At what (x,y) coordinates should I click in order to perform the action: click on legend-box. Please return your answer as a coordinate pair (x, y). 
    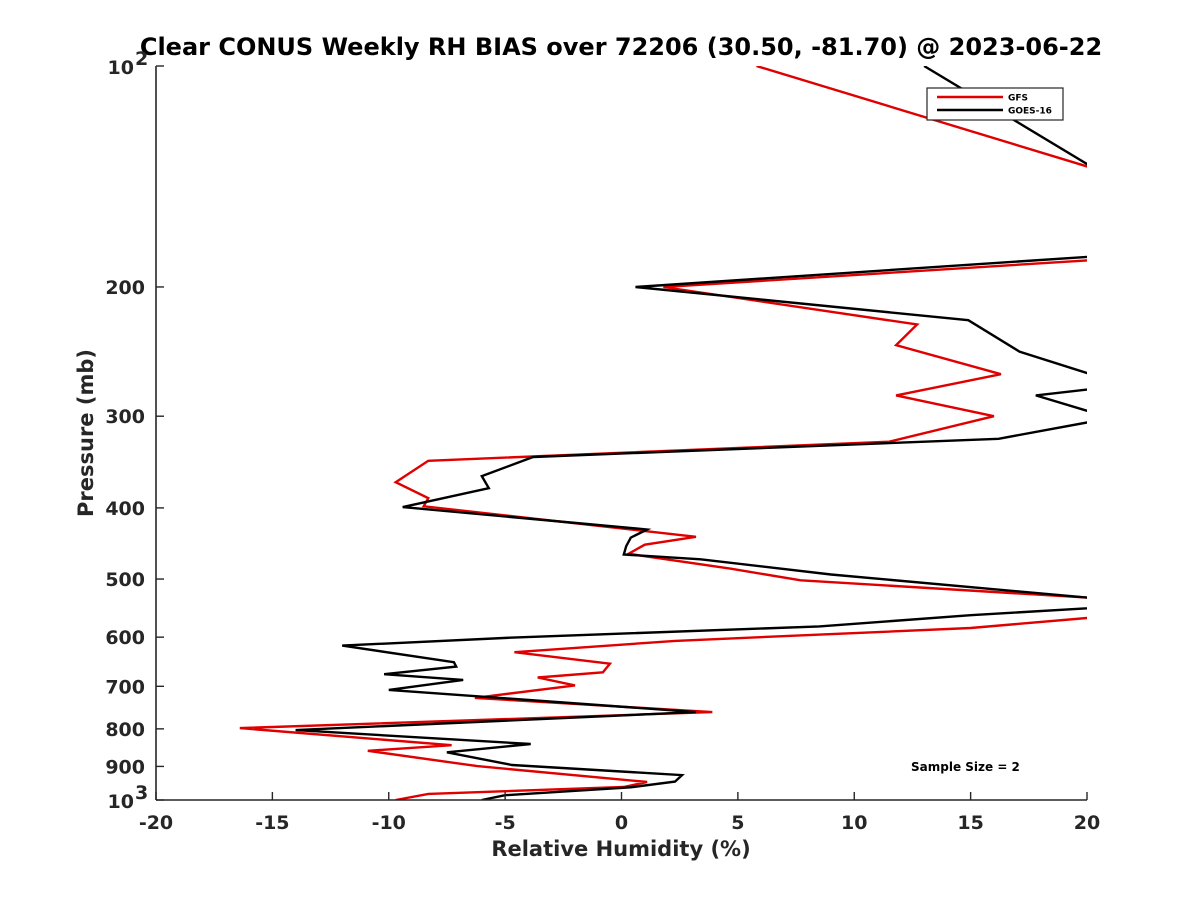
    Looking at the image, I should click on (995, 104).